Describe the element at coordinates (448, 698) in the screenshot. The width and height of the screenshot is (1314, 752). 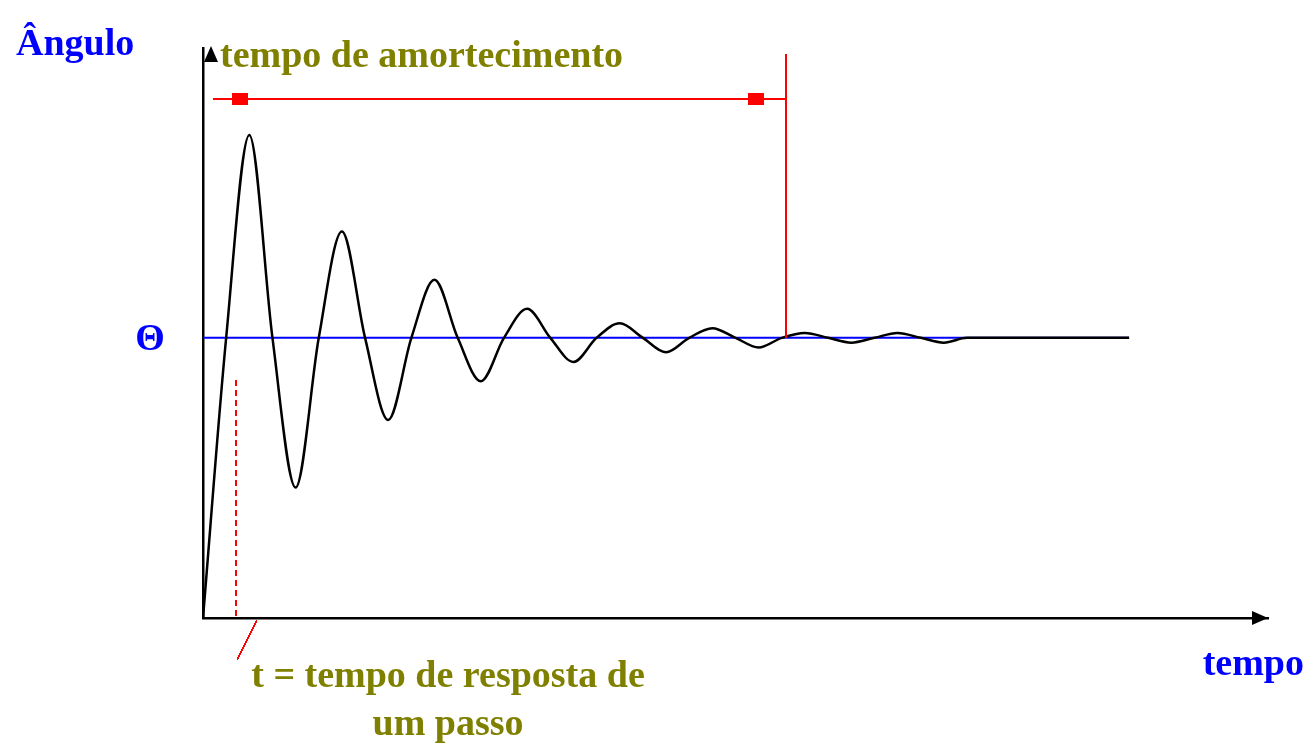
I see `text: t = tempo de resposta de um passo` at that location.